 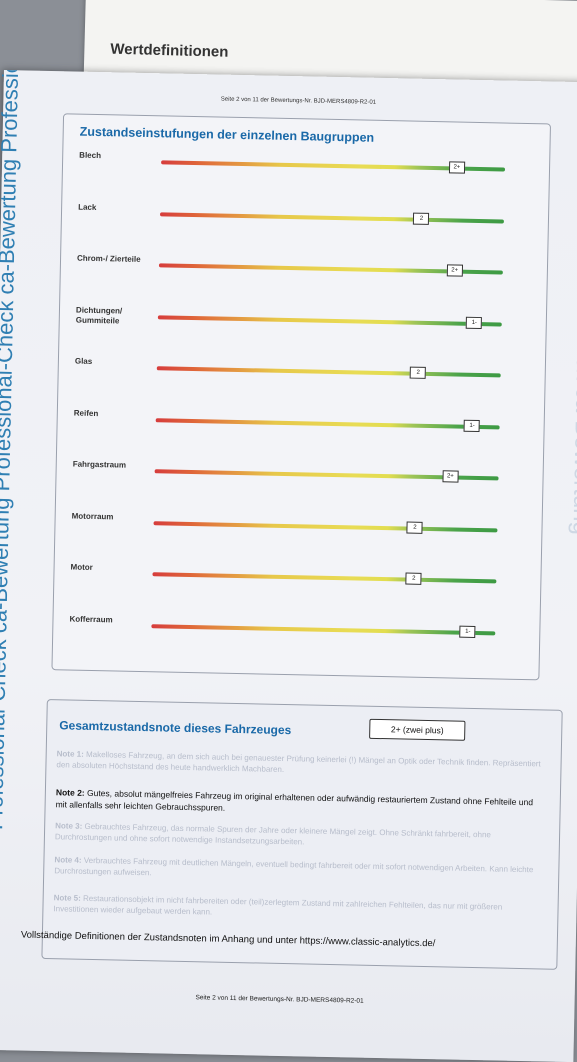 I want to click on component-label: Blech, so click(x=90, y=155).